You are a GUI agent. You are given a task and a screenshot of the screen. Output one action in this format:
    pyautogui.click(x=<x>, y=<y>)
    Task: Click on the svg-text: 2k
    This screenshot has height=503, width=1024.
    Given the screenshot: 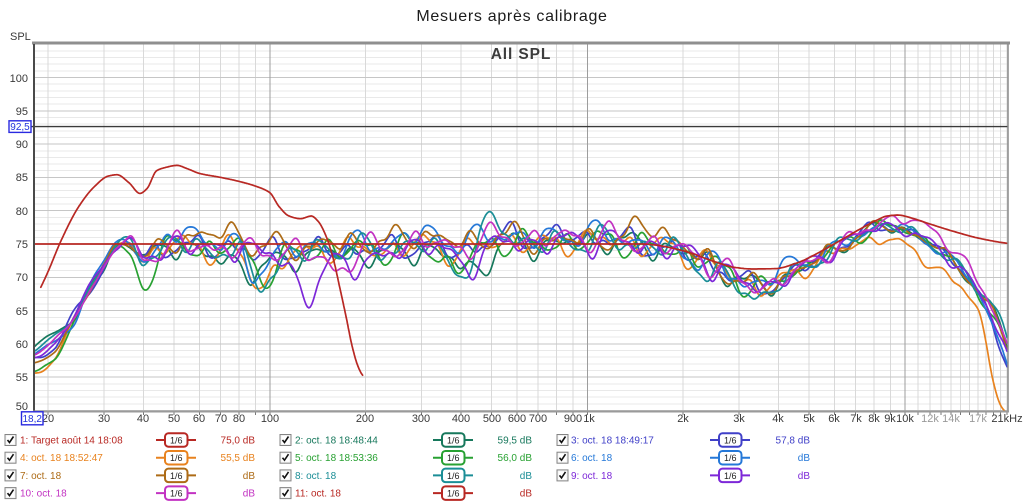 What is the action you would take?
    pyautogui.click(x=683, y=419)
    